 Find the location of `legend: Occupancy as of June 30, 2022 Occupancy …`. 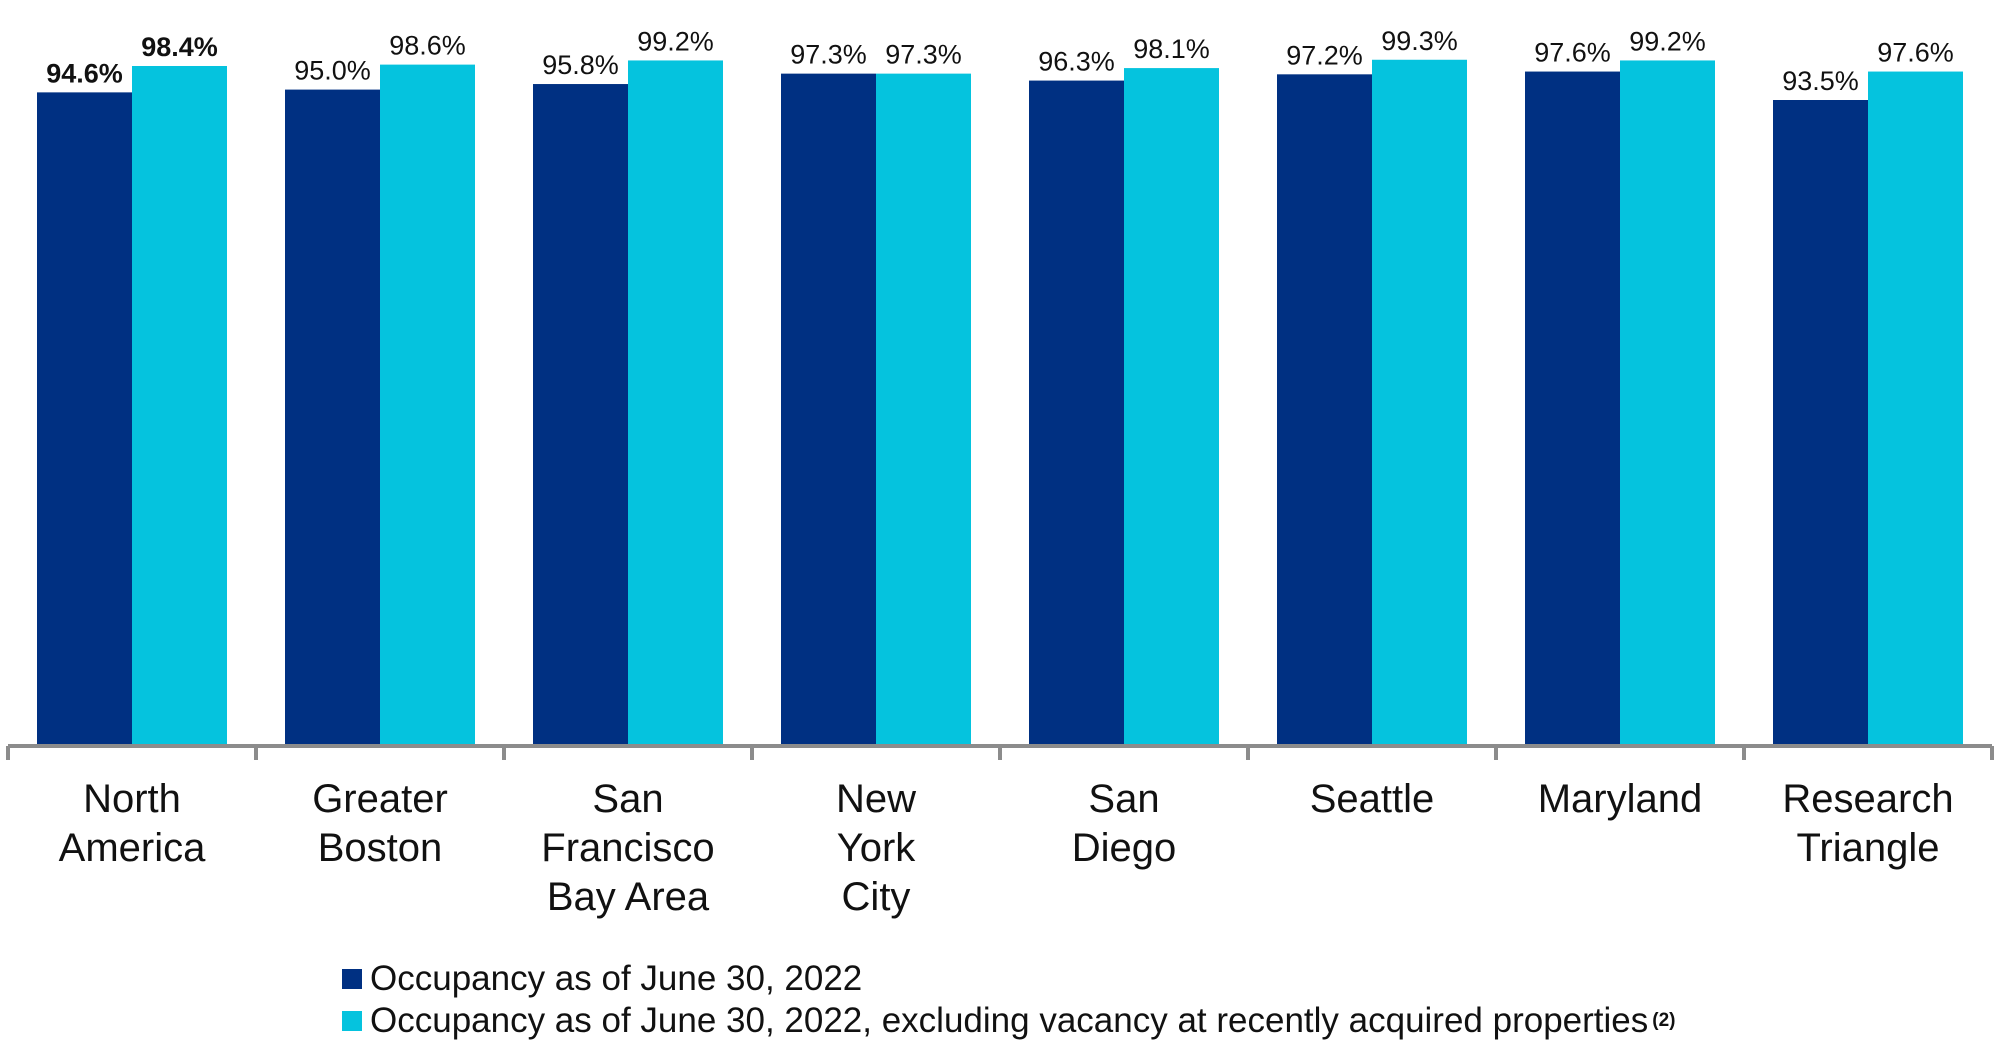

legend: Occupancy as of June 30, 2022 Occupancy … is located at coordinates (1009, 1000).